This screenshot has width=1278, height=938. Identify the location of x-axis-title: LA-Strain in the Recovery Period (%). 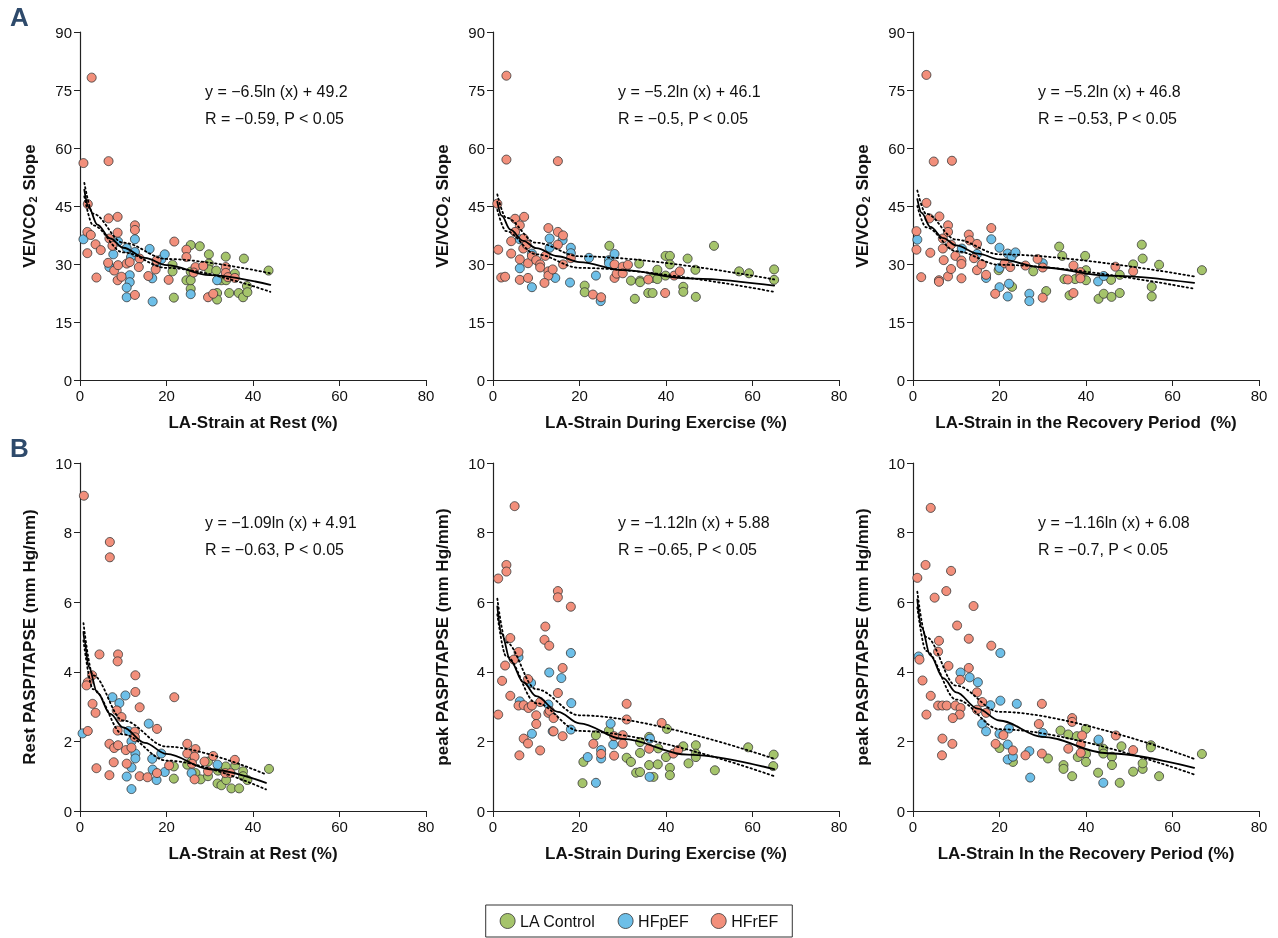
(1086, 422).